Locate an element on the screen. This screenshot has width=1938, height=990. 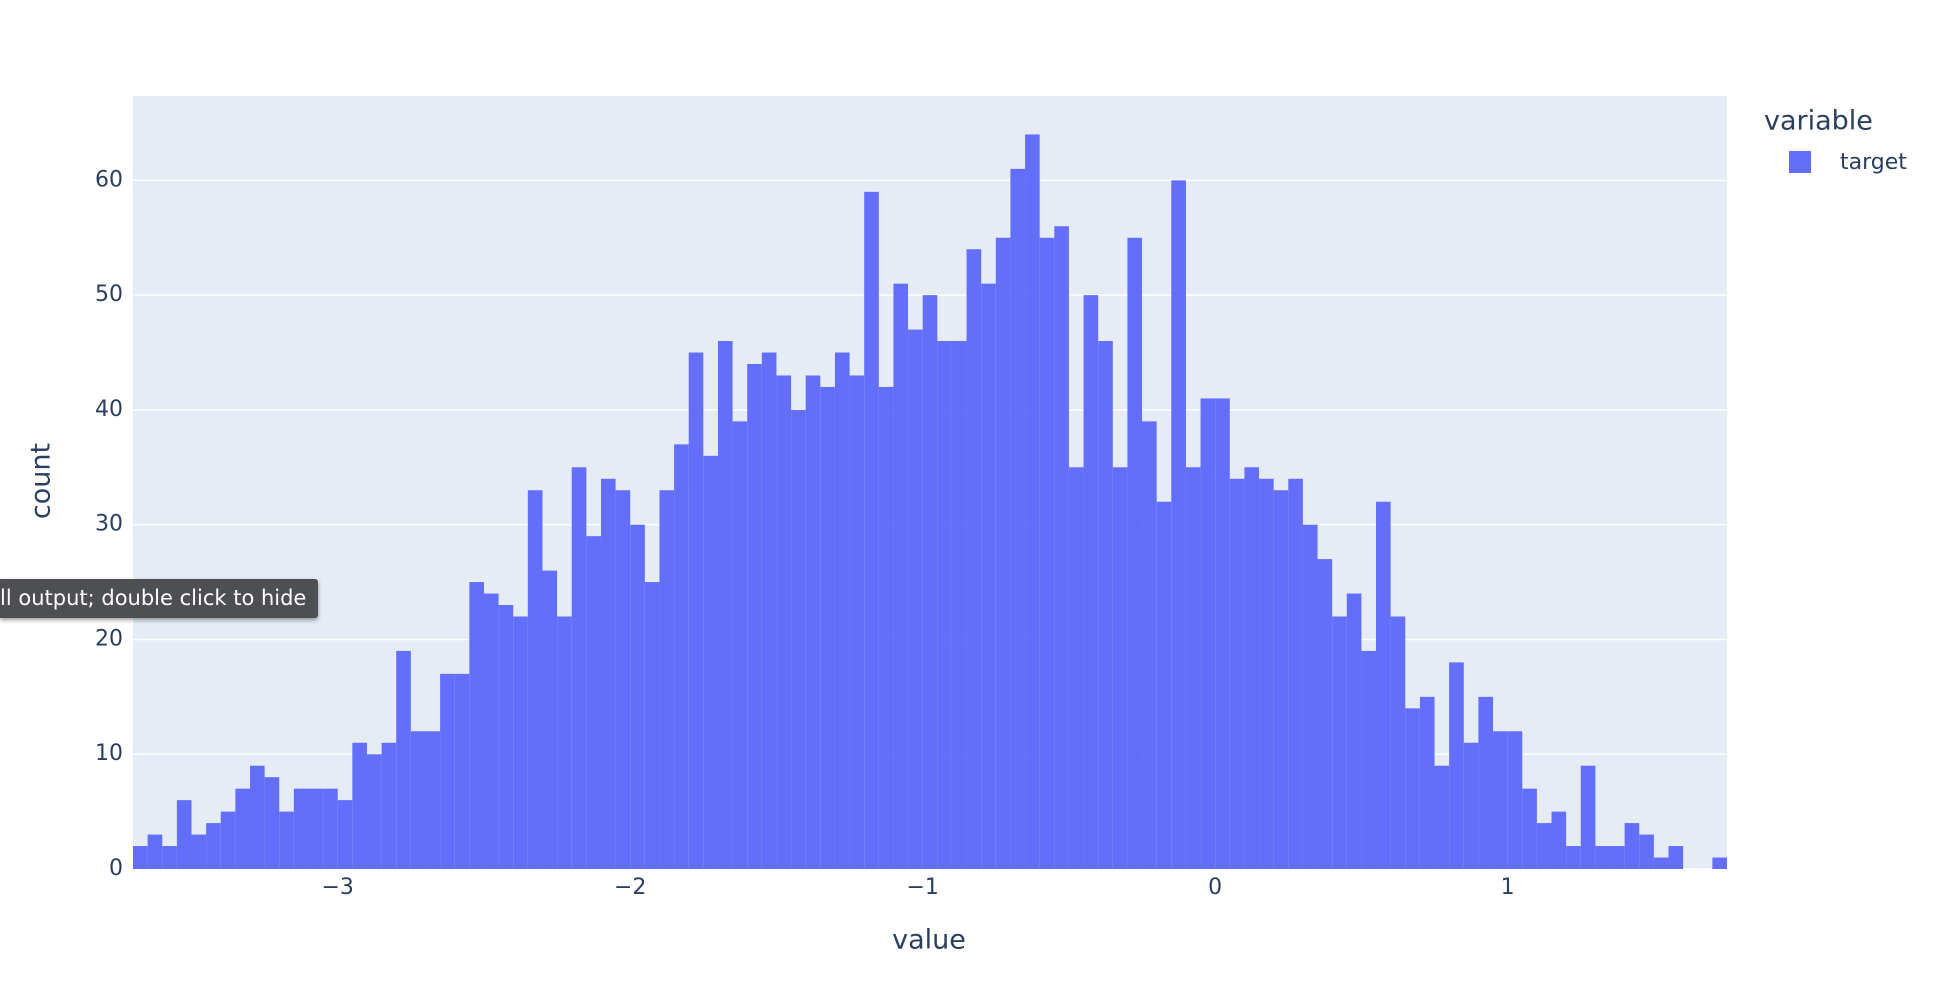
legend-label: target is located at coordinates (1873, 162).